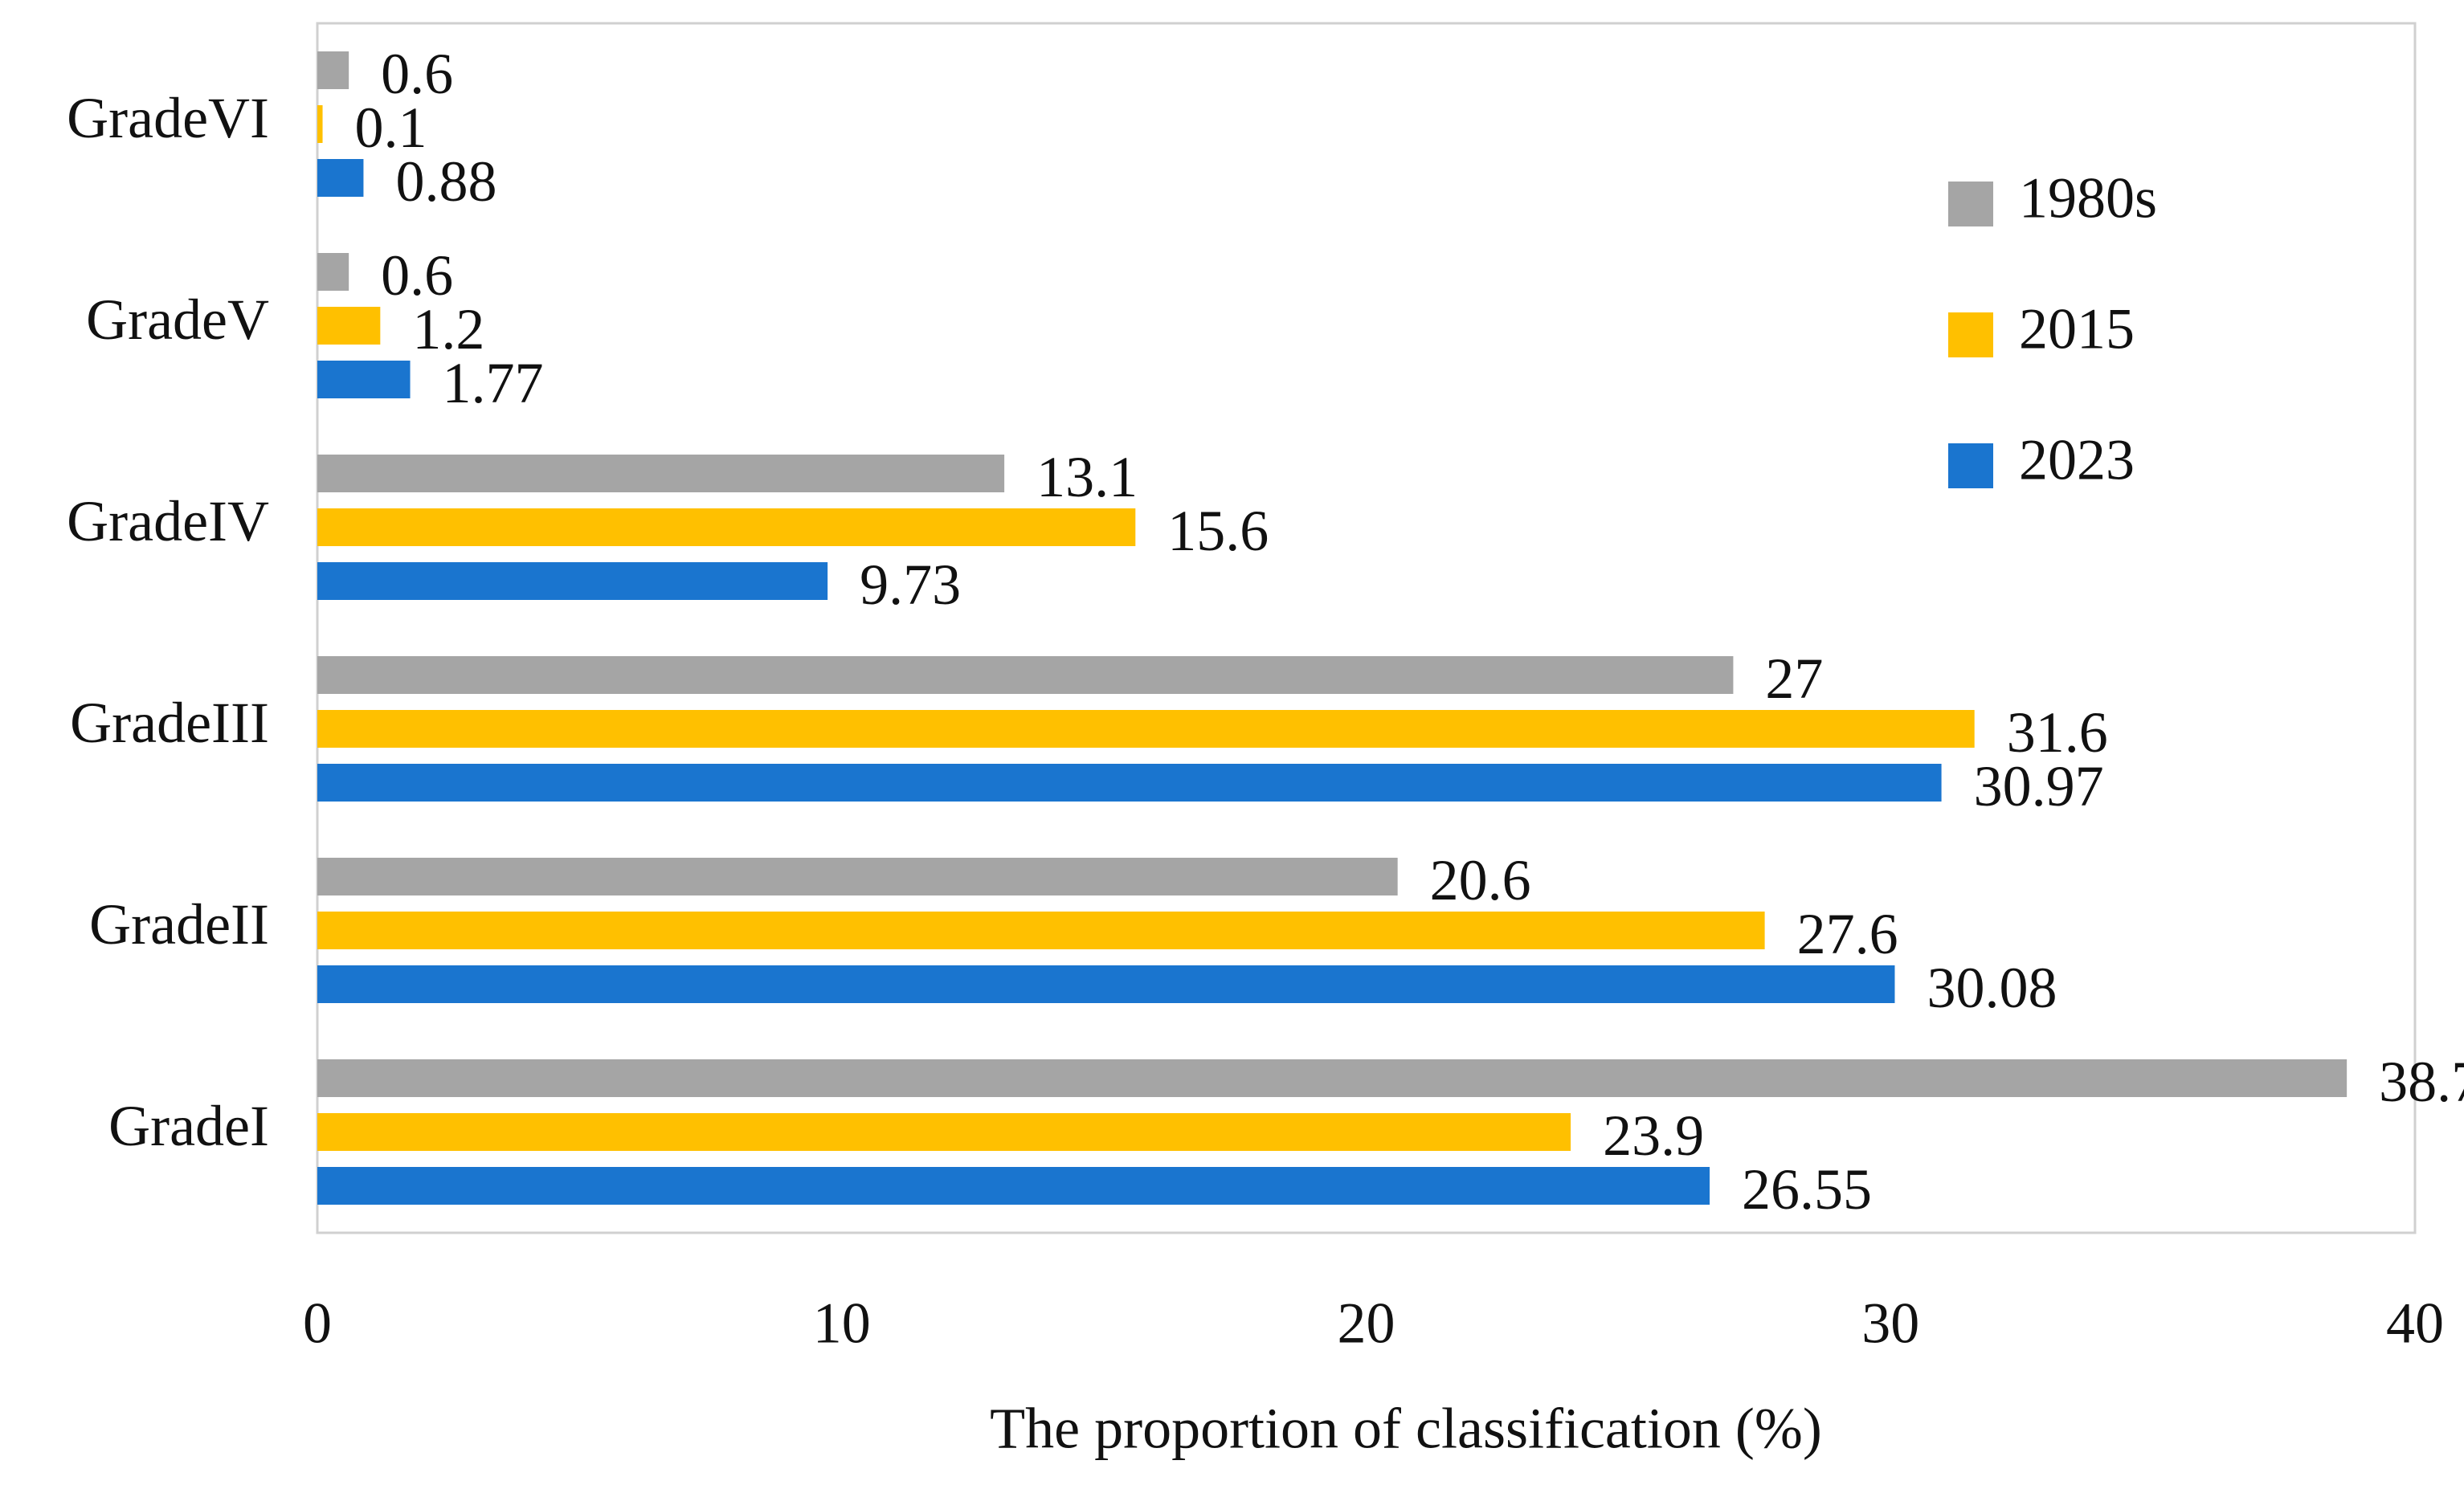  Describe the element at coordinates (494, 383) in the screenshot. I see `value-label: 1.77` at that location.